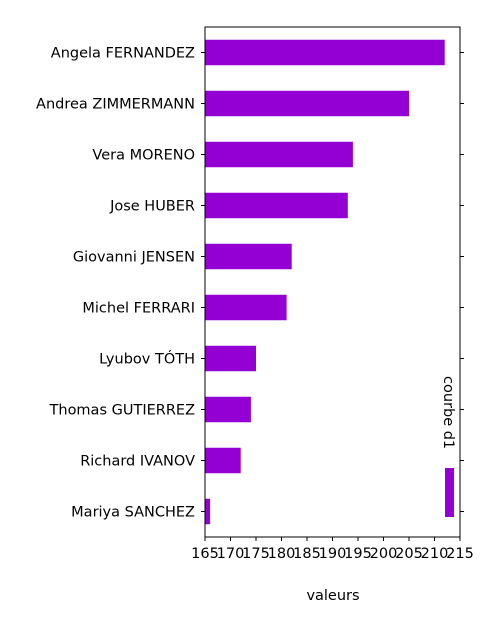 The width and height of the screenshot is (480, 640). Describe the element at coordinates (333, 554) in the screenshot. I see `x-tick-label: 190` at that location.